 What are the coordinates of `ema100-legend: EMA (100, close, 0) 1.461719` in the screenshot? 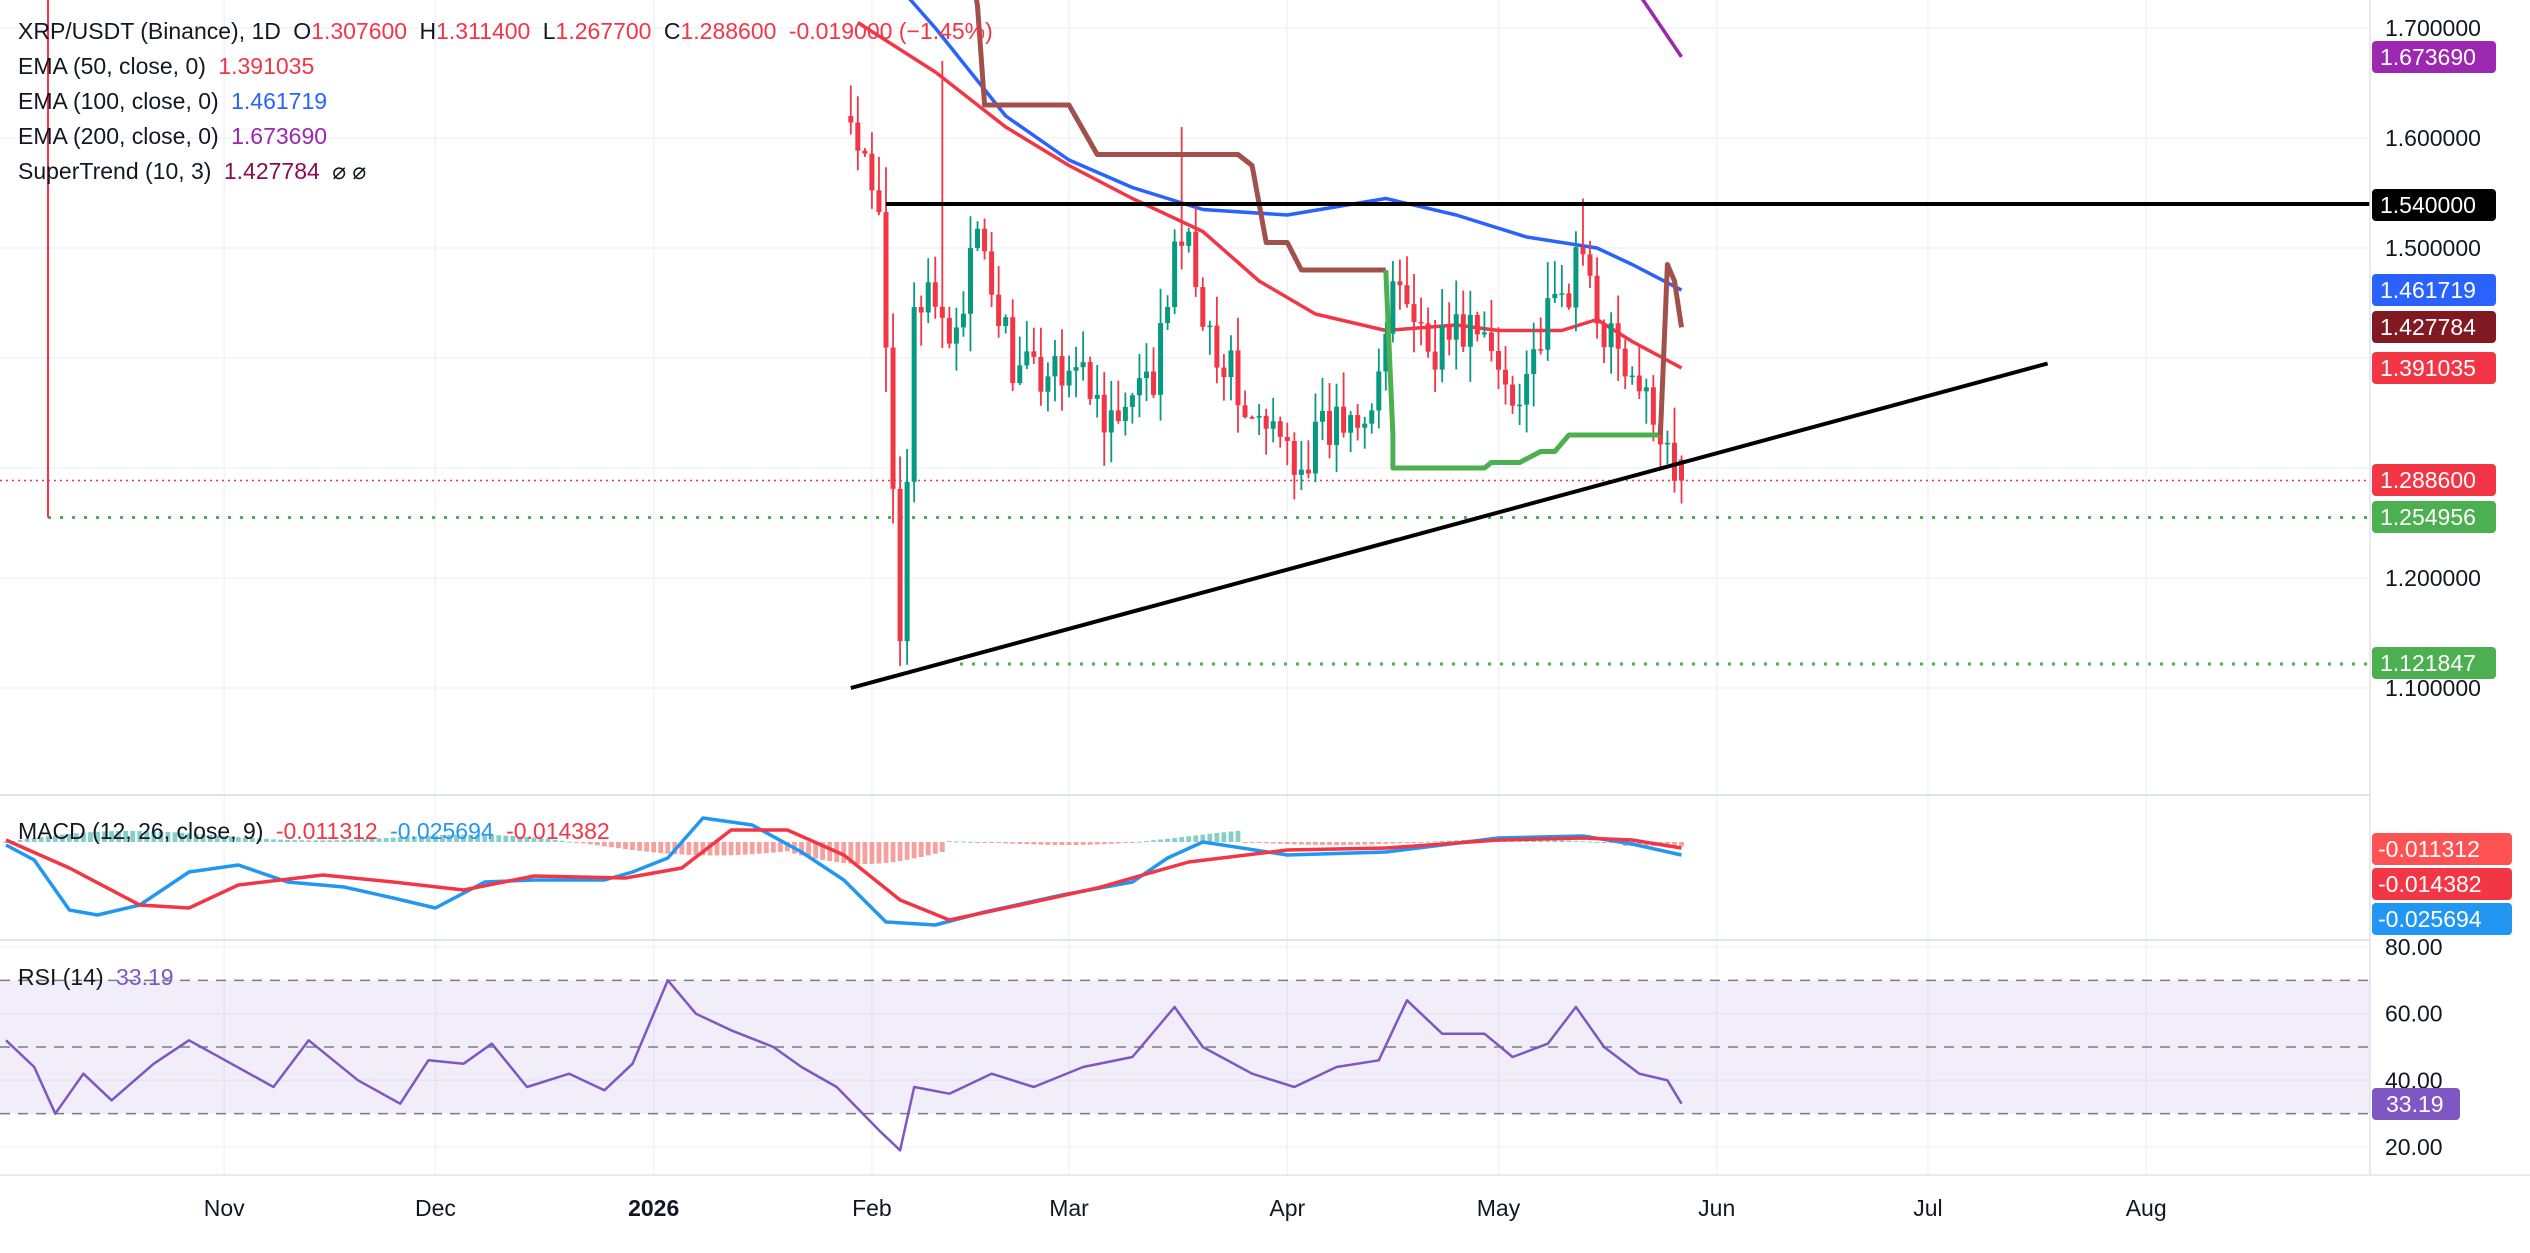 It's located at (175, 101).